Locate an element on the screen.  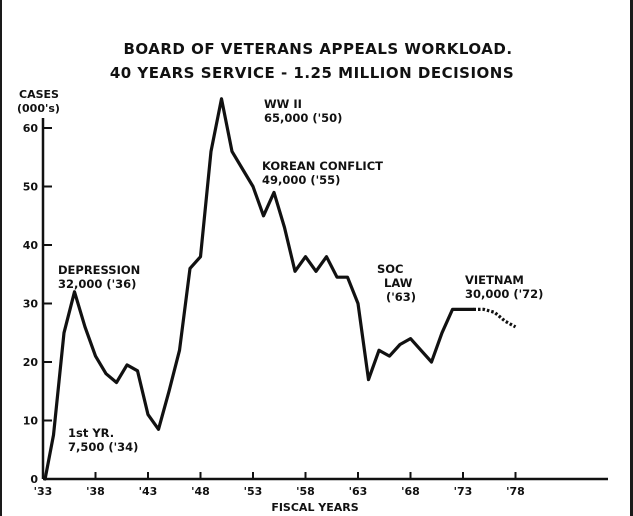
annotation-first-year: 1st YR. is located at coordinates (91, 433).